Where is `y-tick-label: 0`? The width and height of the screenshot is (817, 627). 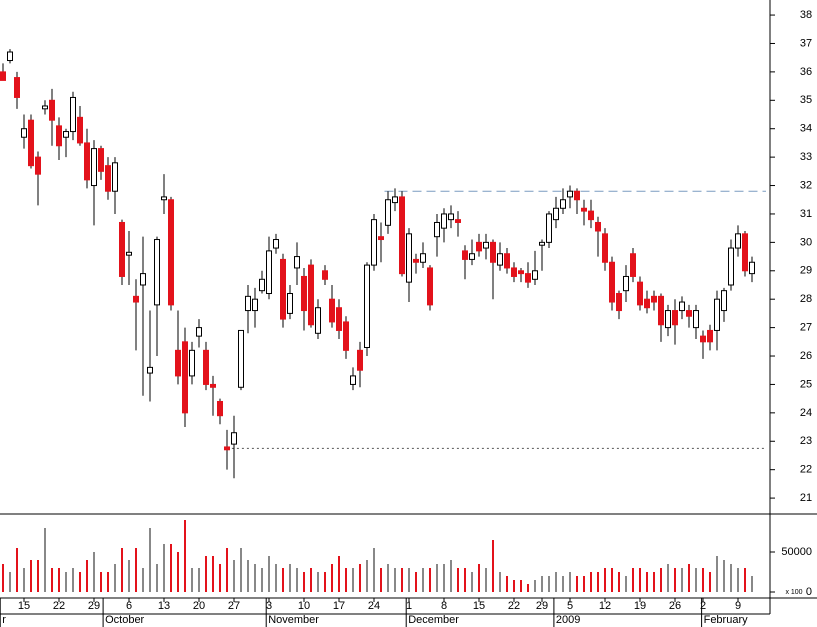
y-tick-label: 0 is located at coordinates (809, 592).